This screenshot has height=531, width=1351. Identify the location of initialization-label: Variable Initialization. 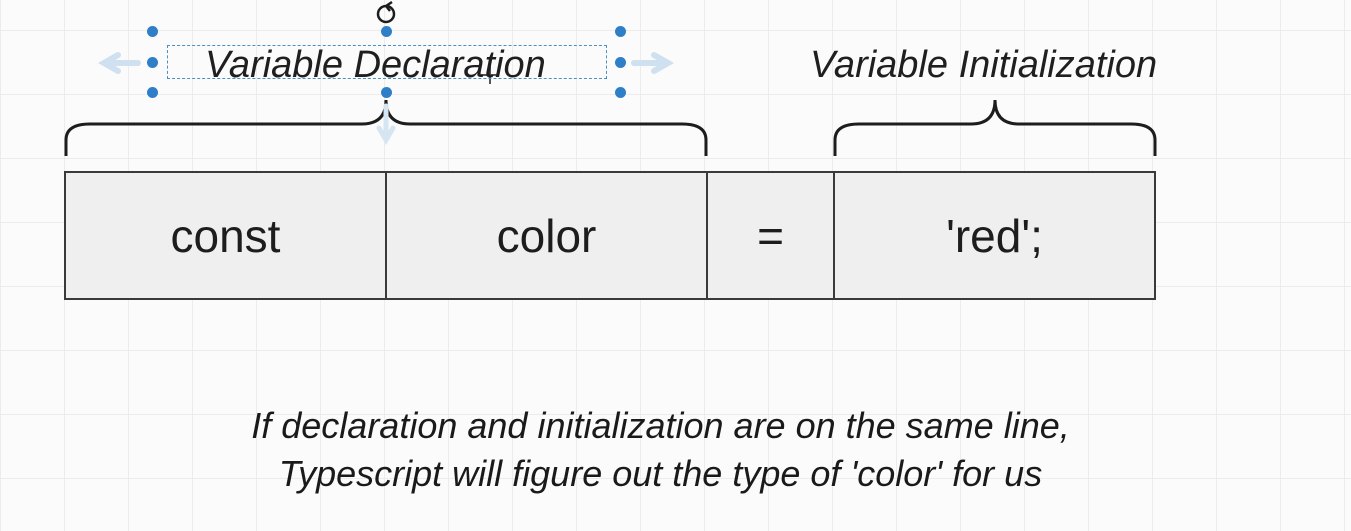
(983, 65).